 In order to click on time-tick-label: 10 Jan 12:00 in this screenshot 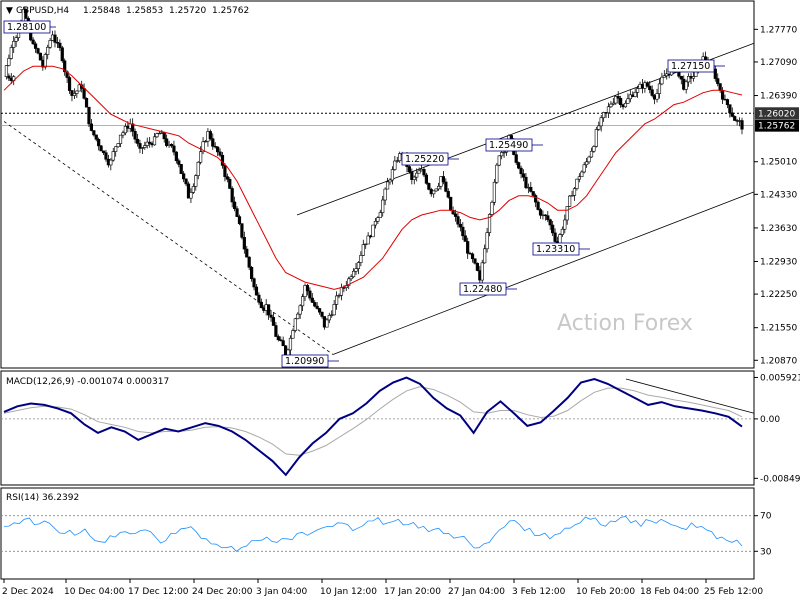, I will do `click(348, 592)`.